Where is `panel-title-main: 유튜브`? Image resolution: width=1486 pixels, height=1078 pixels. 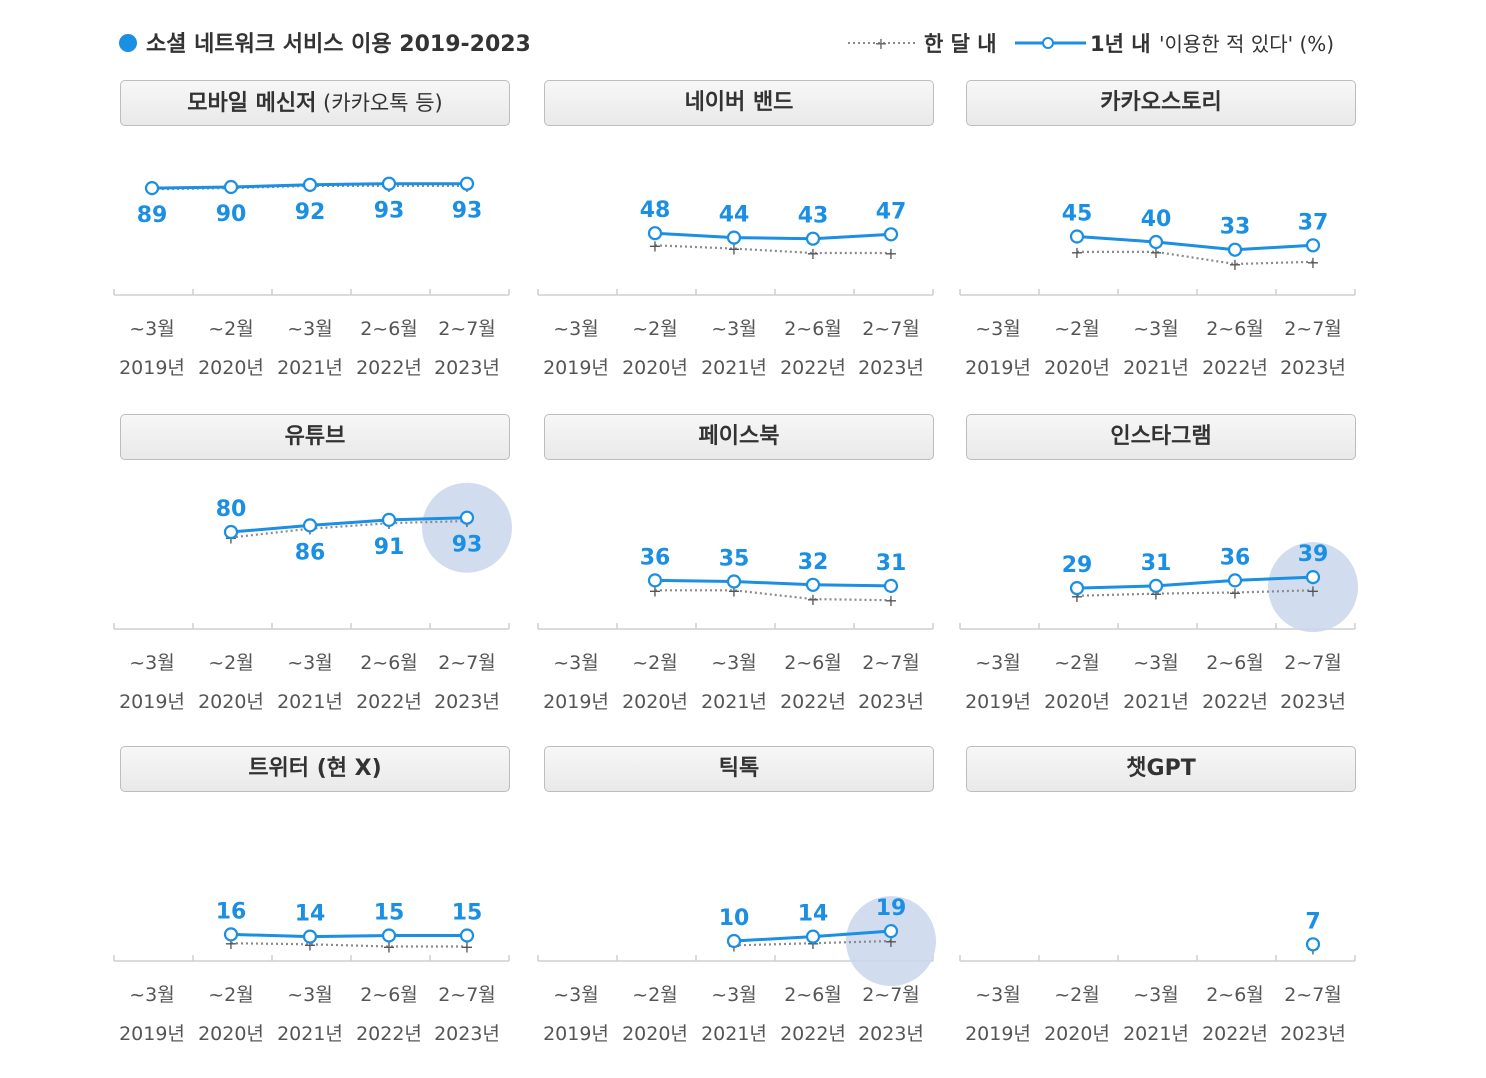 panel-title-main: 유튜브 is located at coordinates (315, 436).